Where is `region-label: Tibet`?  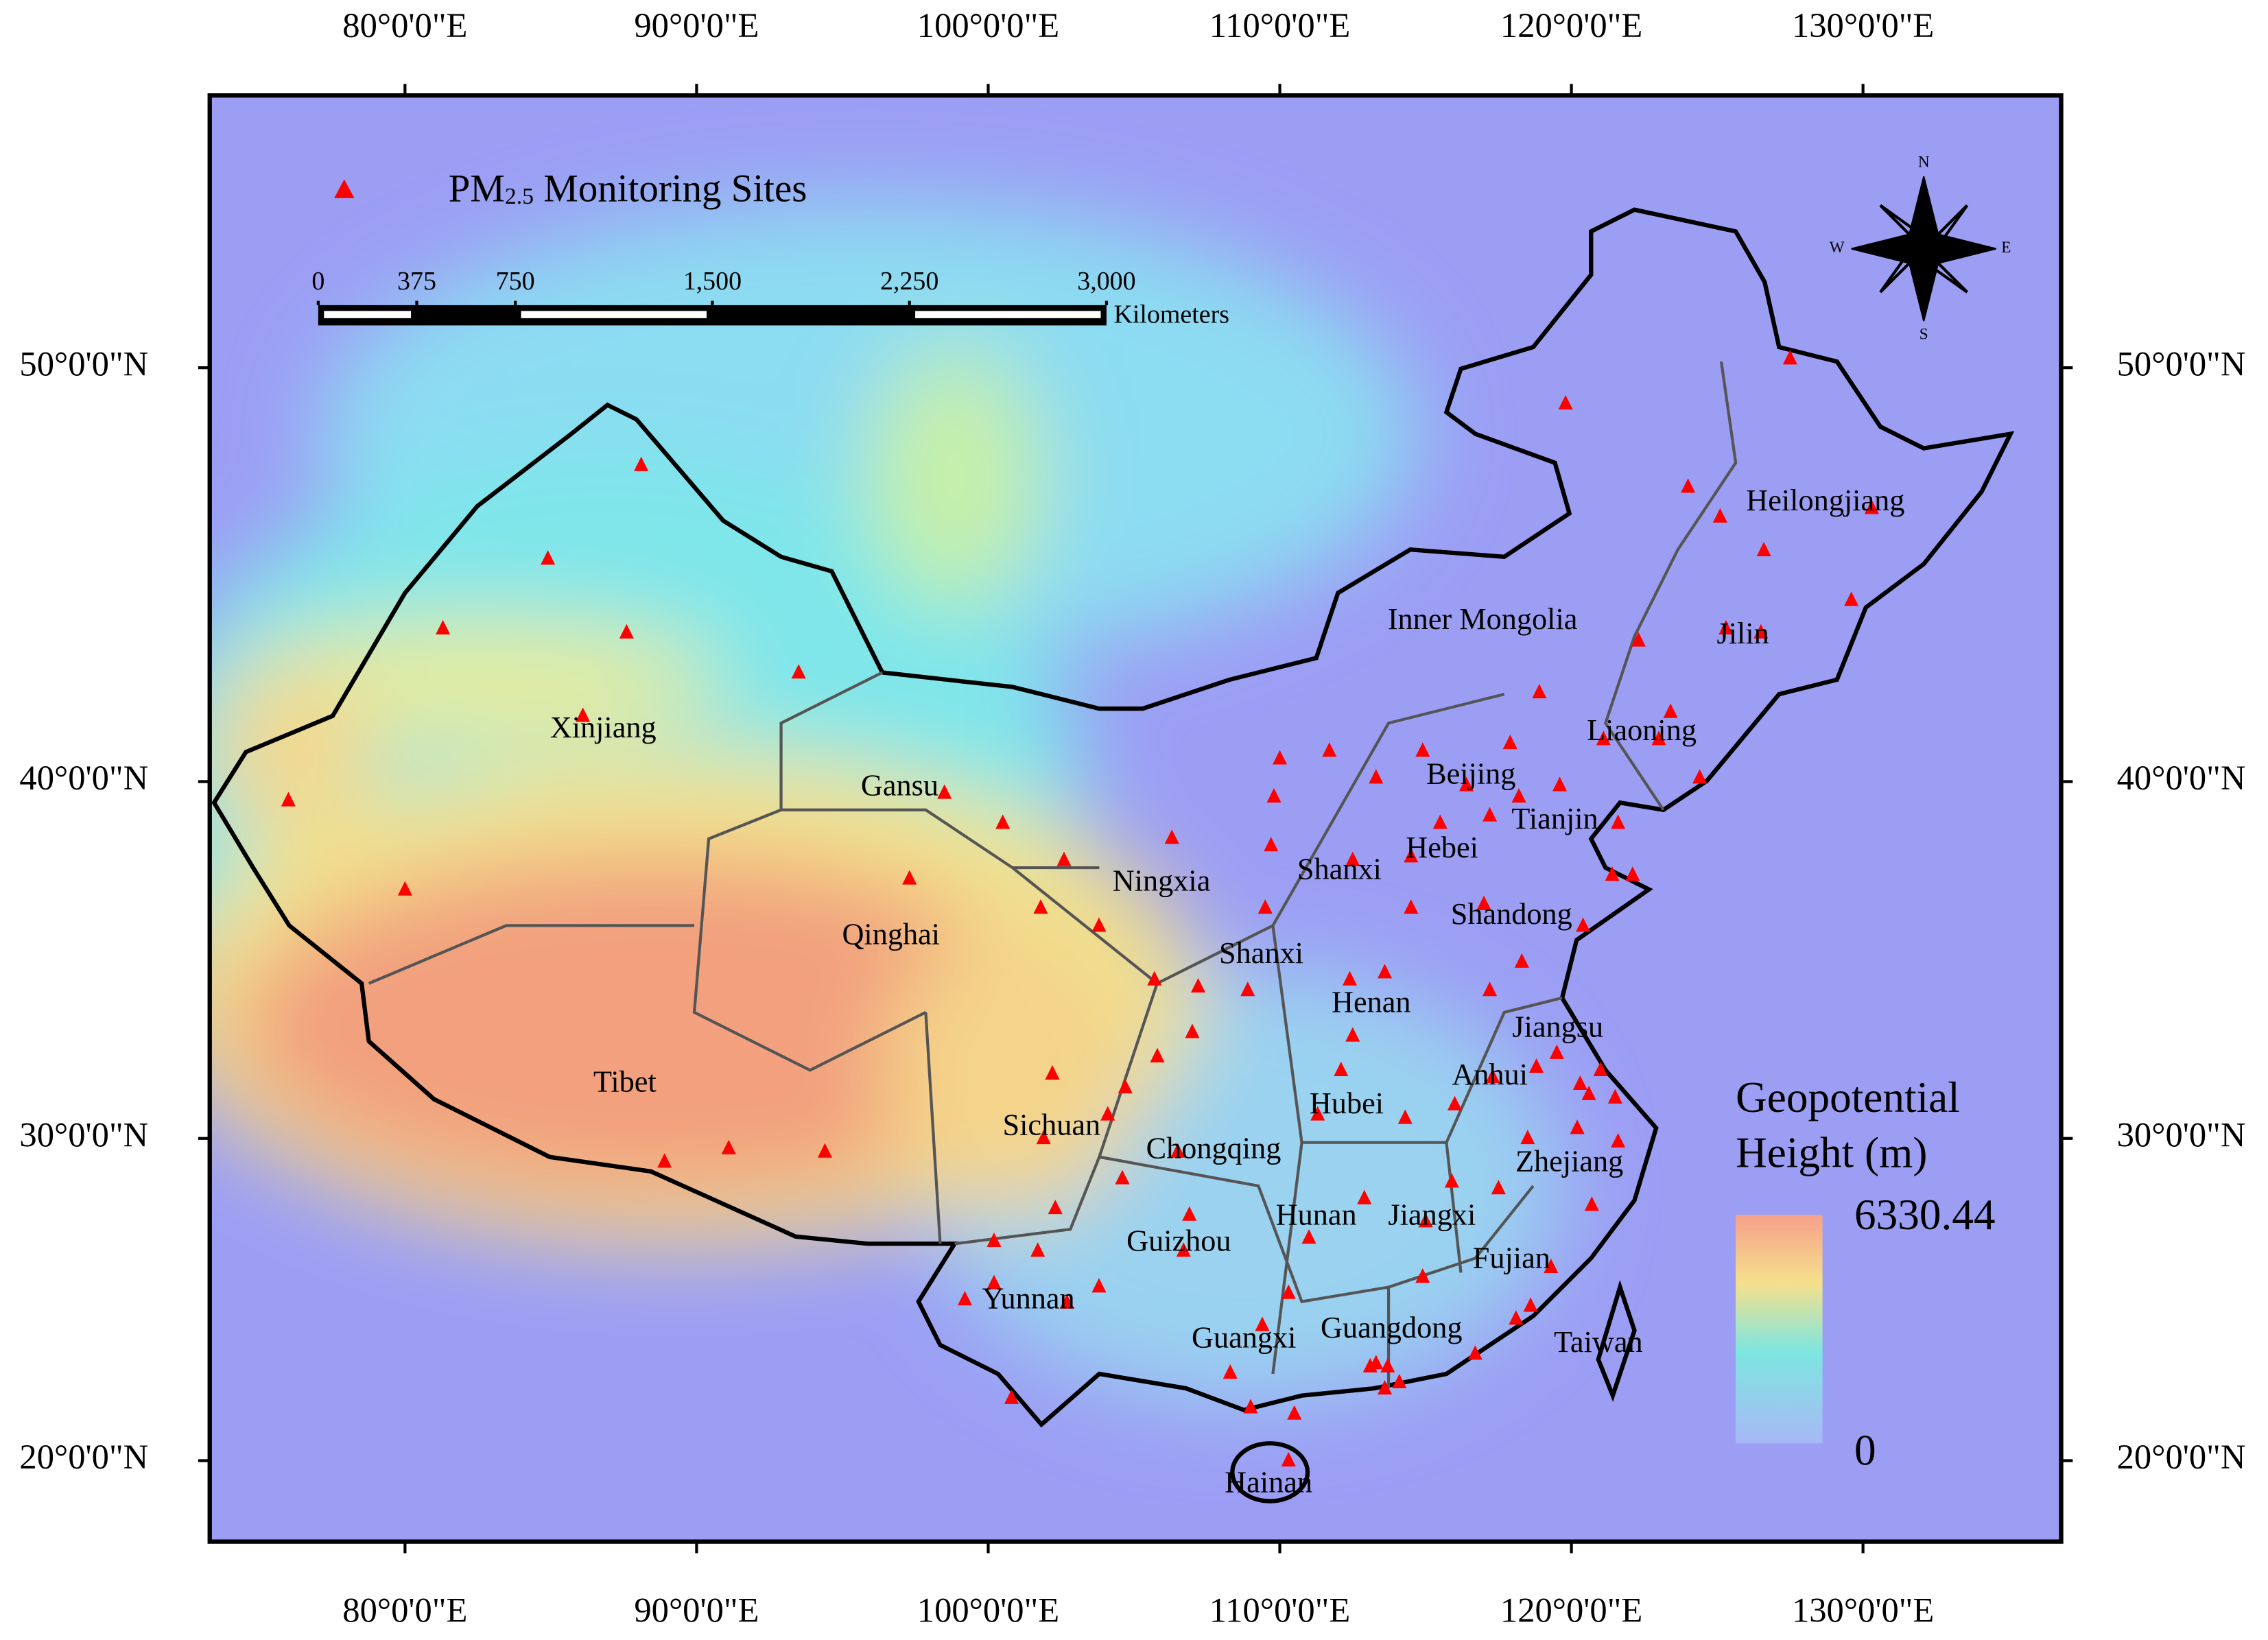 region-label: Tibet is located at coordinates (625, 1081).